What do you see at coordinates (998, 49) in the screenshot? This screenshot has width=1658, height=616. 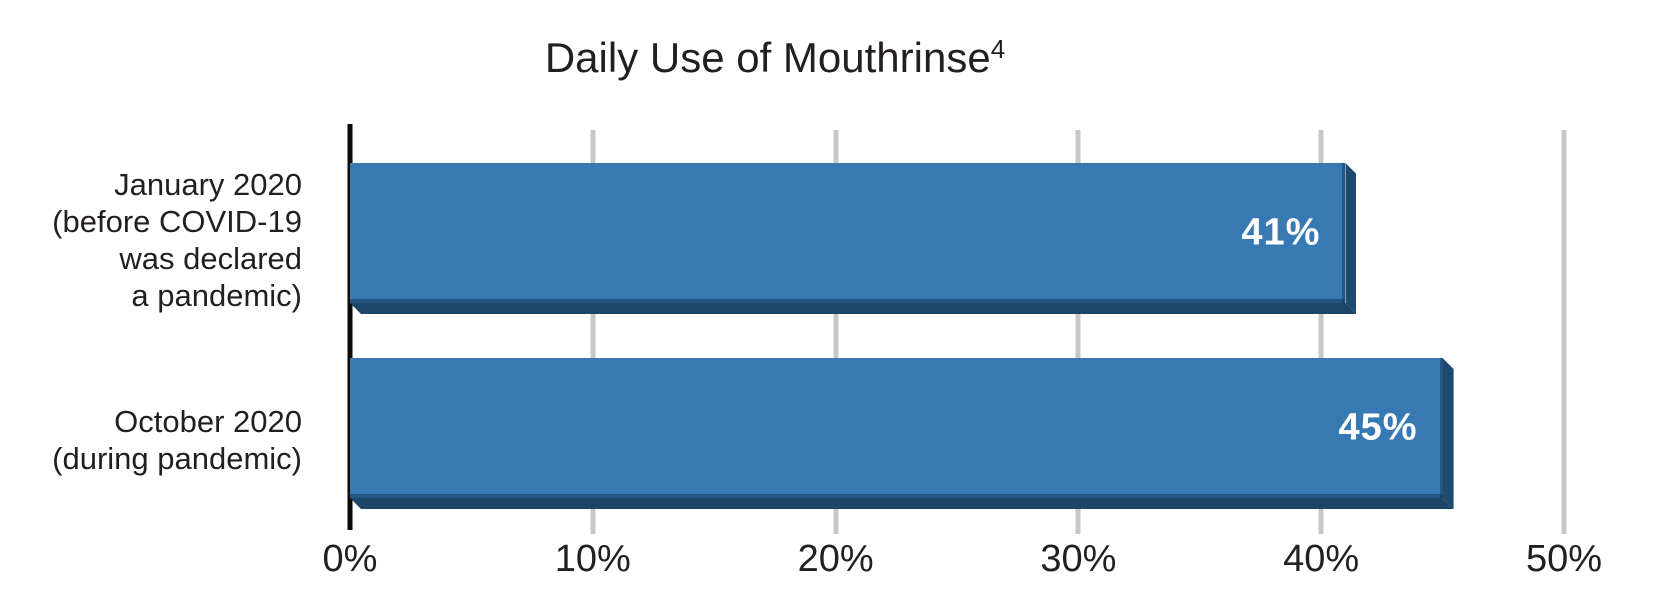 I see `chart-title-superscript: 4` at bounding box center [998, 49].